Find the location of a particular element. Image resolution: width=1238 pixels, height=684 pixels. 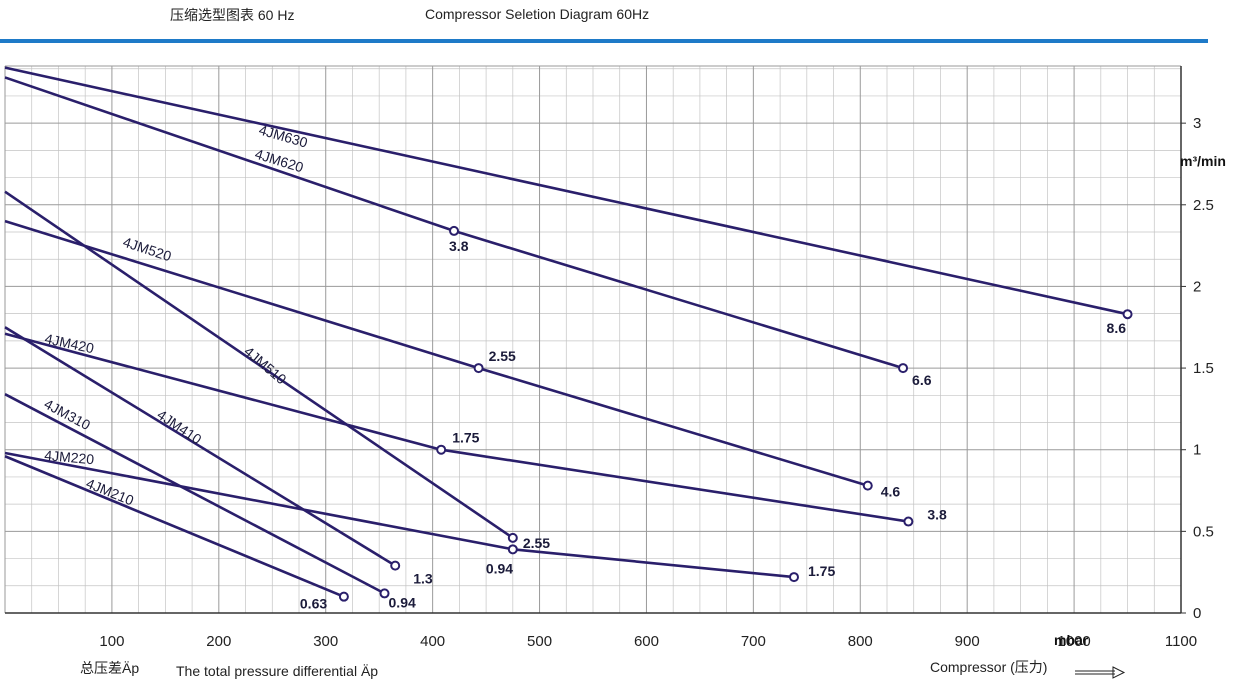

x-tick-label: 900 is located at coordinates (967, 641).